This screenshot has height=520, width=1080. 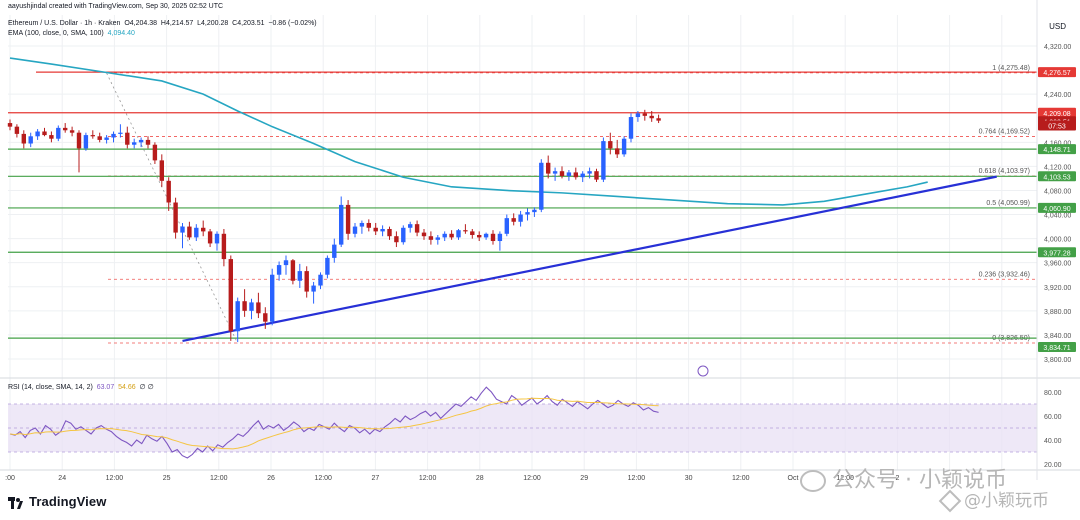 What do you see at coordinates (1057, 26) in the screenshot?
I see `currency-label: USD` at bounding box center [1057, 26].